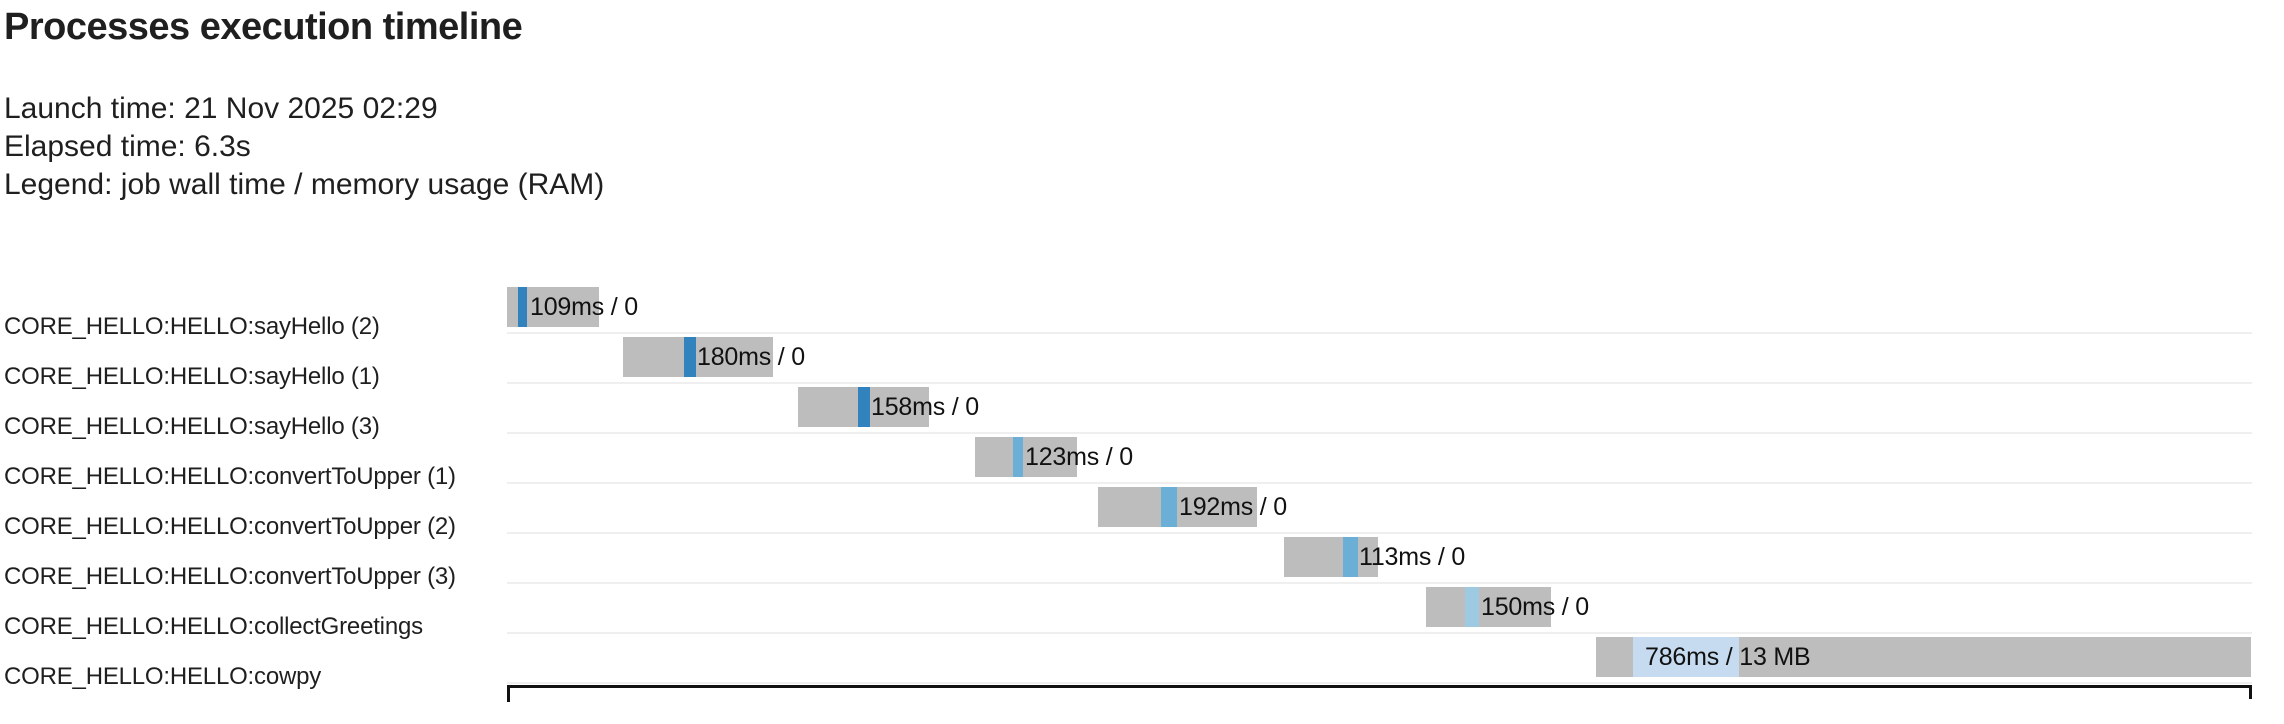 This screenshot has height=724, width=2284. What do you see at coordinates (584, 307) in the screenshot?
I see `task-bar-label: 109ms / 0` at bounding box center [584, 307].